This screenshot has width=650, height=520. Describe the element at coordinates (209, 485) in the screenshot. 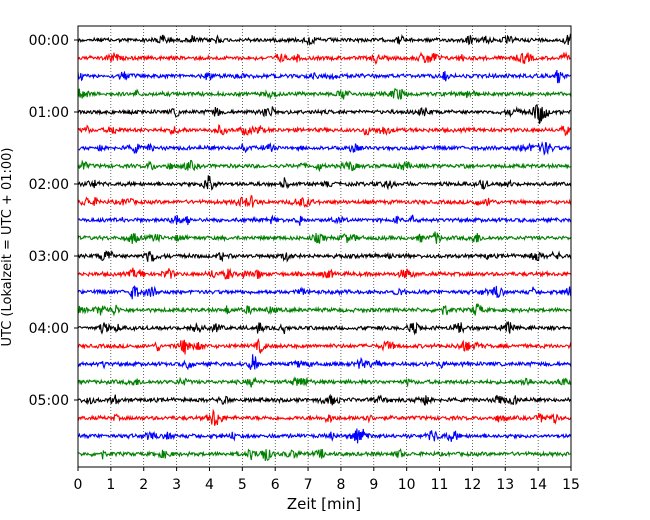

I see `x-tick-label-4: 4` at that location.